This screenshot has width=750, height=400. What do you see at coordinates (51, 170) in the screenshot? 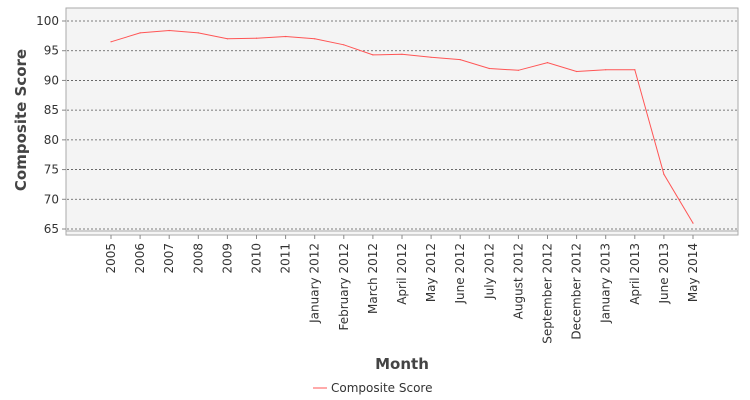
I see `y-tick-label: 75` at bounding box center [51, 170].